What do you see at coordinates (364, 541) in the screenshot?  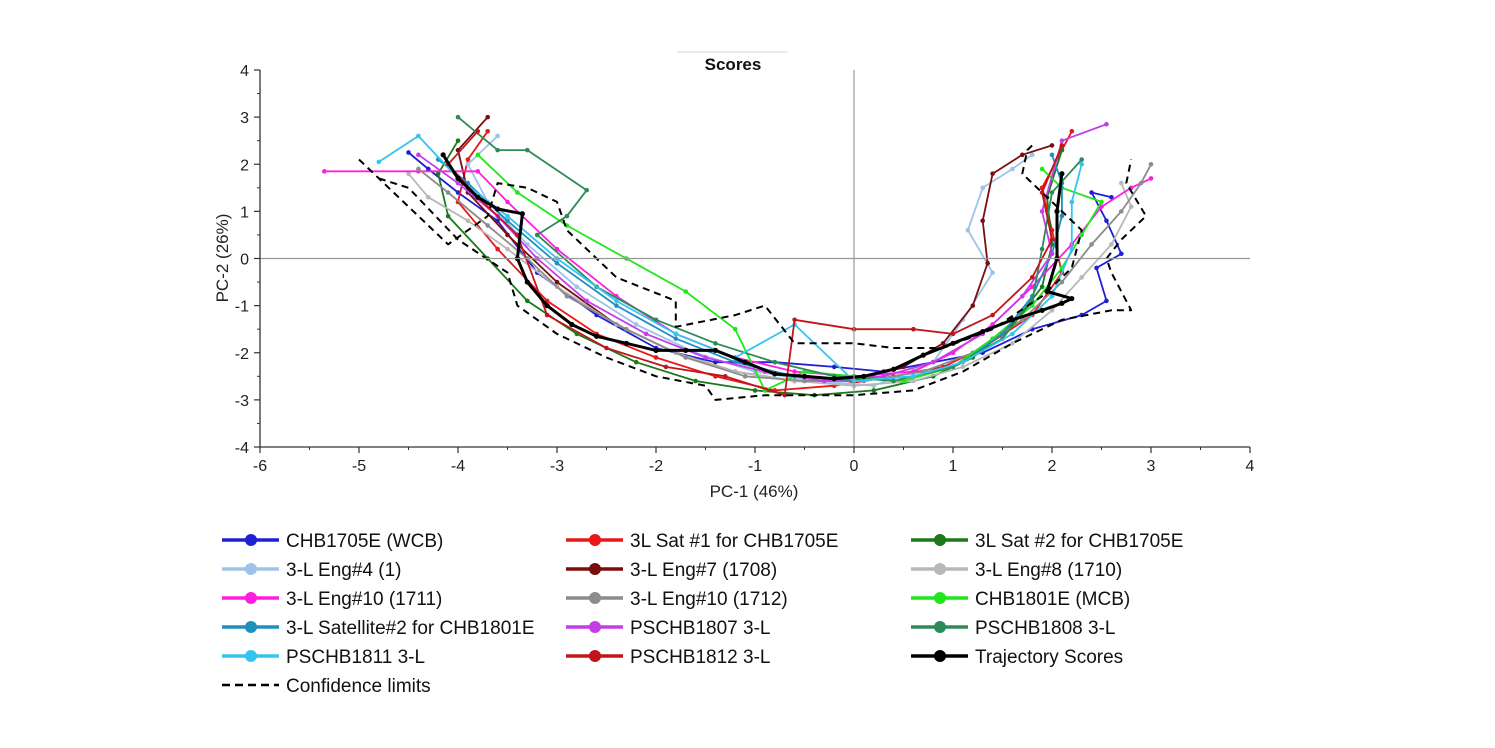 I see `legend-label: CHB1705E (WCB)` at bounding box center [364, 541].